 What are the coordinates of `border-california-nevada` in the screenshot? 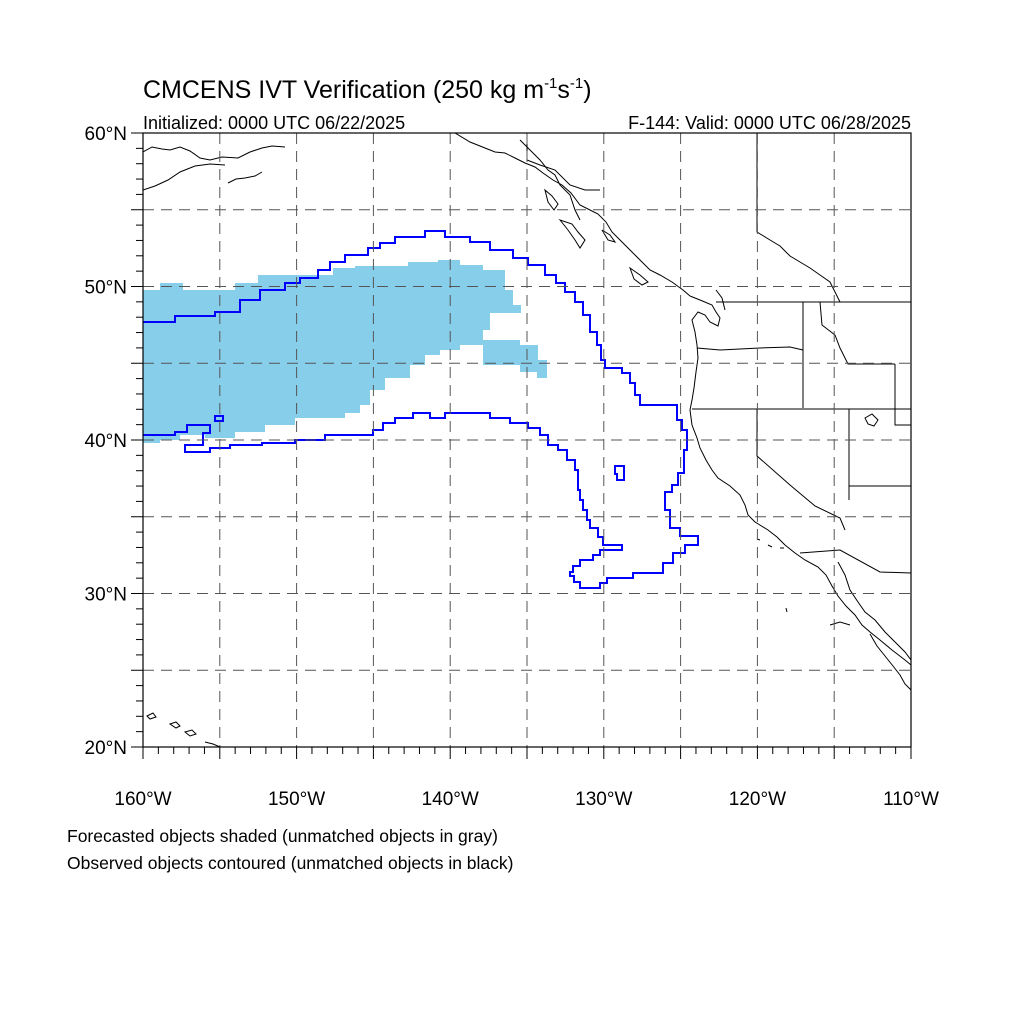 It's located at (801, 470).